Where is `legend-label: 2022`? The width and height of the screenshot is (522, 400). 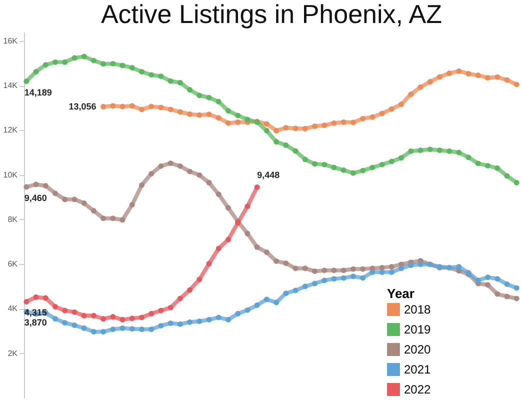 legend-label: 2022 is located at coordinates (418, 389).